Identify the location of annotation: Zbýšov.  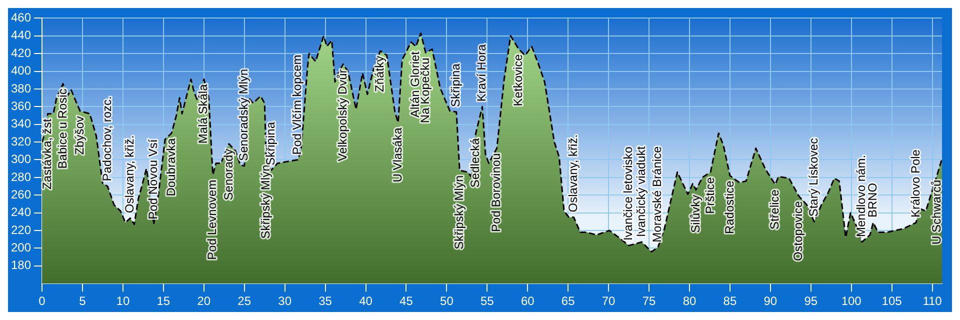
(79, 135).